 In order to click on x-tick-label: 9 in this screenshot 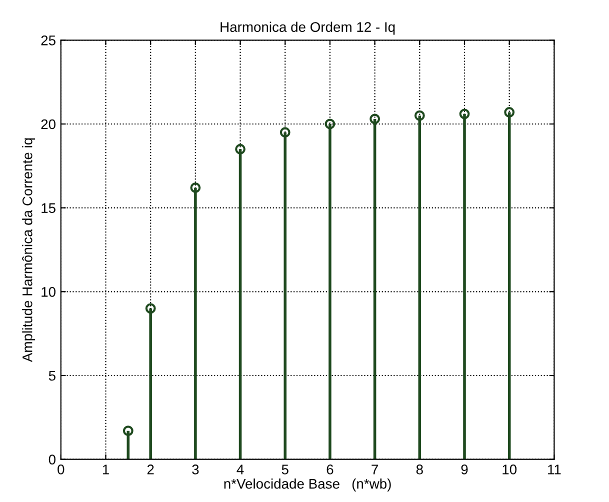, I will do `click(464, 469)`.